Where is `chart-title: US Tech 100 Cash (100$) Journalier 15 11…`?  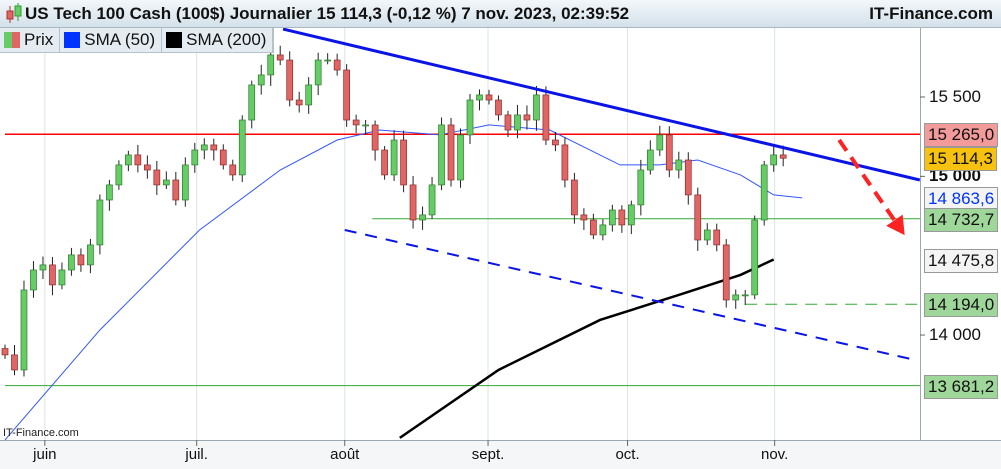 chart-title: US Tech 100 Cash (100$) Journalier 15 11… is located at coordinates (327, 13).